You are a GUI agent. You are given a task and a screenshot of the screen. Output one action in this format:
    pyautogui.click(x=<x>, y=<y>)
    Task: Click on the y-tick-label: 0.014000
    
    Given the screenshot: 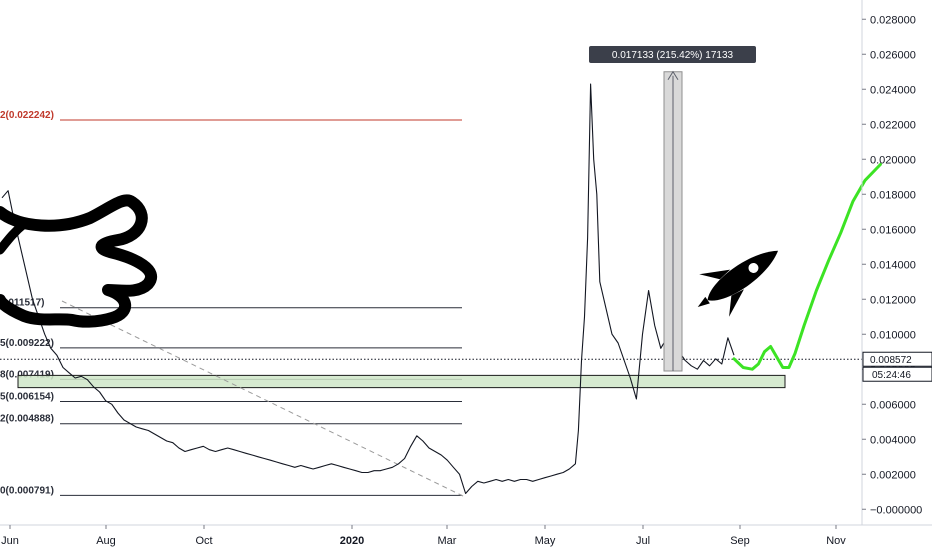 What is the action you would take?
    pyautogui.click(x=893, y=265)
    